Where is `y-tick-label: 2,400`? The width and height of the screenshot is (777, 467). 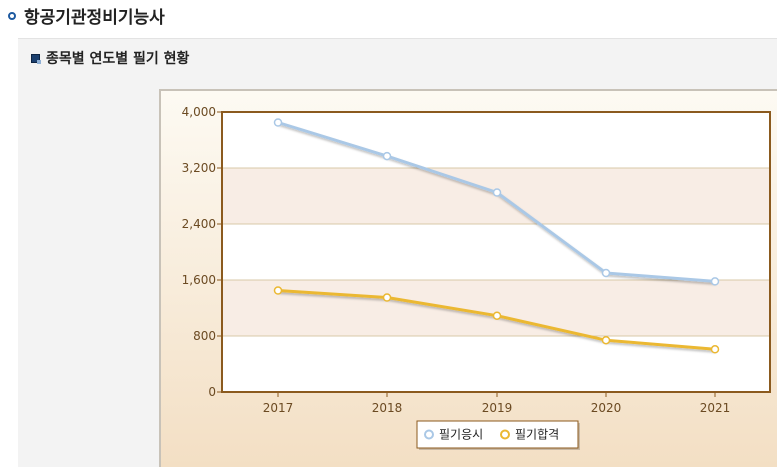
y-tick-label: 2,400 is located at coordinates (199, 224).